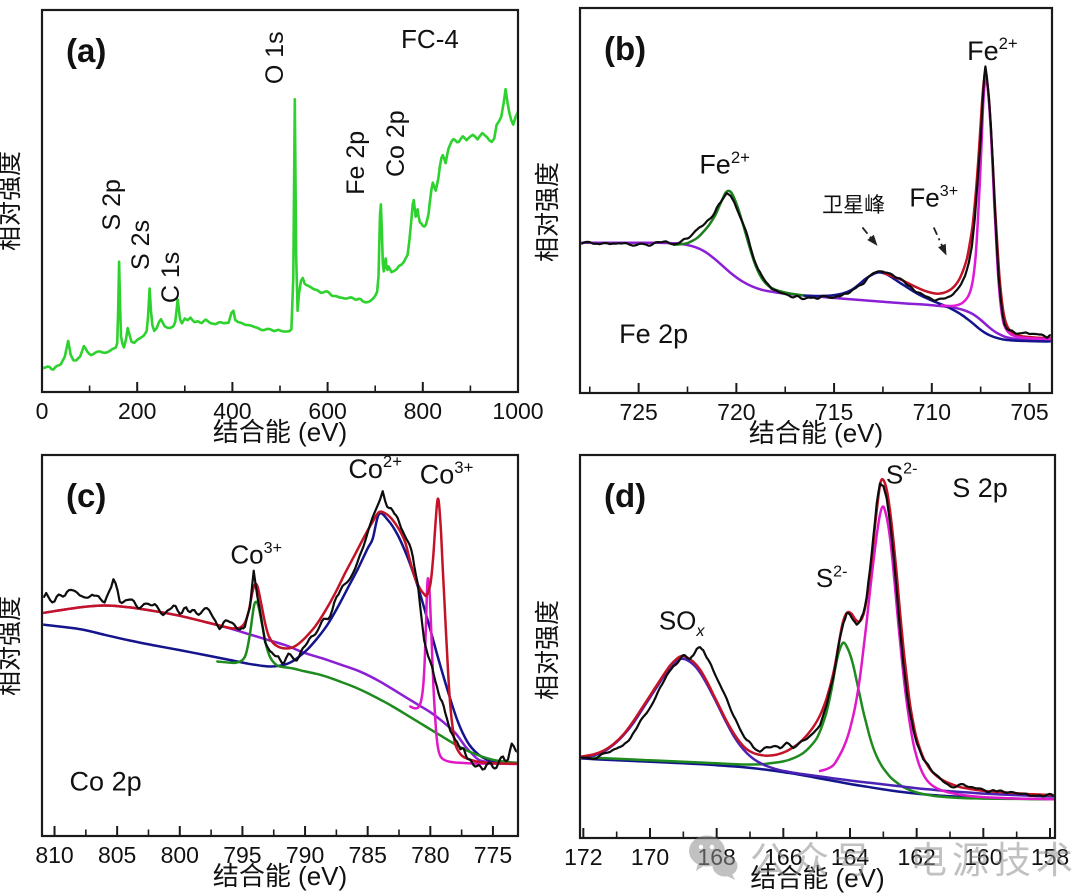 The width and height of the screenshot is (1080, 895). What do you see at coordinates (42, 411) in the screenshot?
I see `x-tick-label: 0` at bounding box center [42, 411].